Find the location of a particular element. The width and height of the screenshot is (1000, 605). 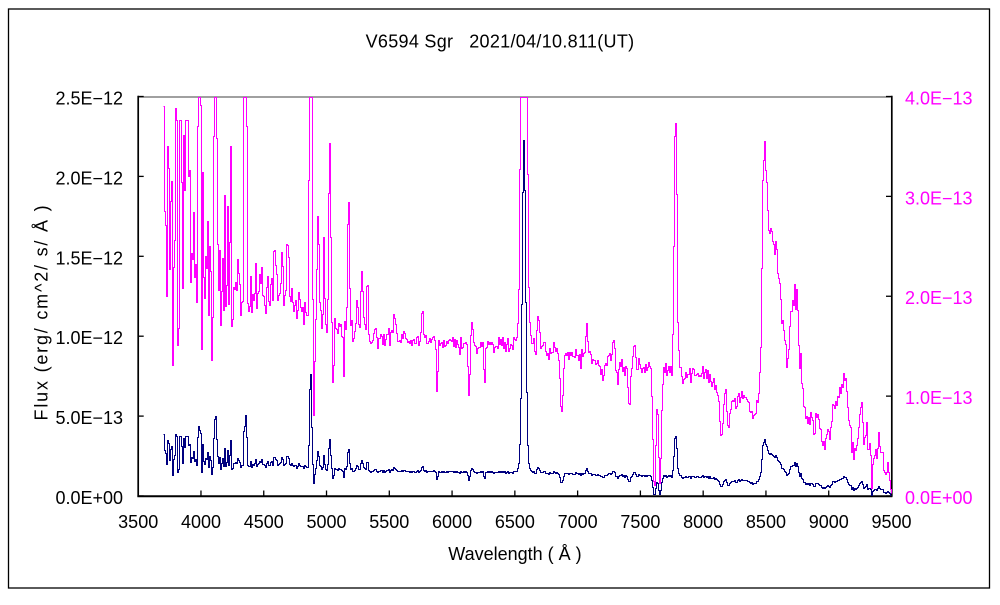

svg-text: 1.0E−13 is located at coordinates (939, 398).